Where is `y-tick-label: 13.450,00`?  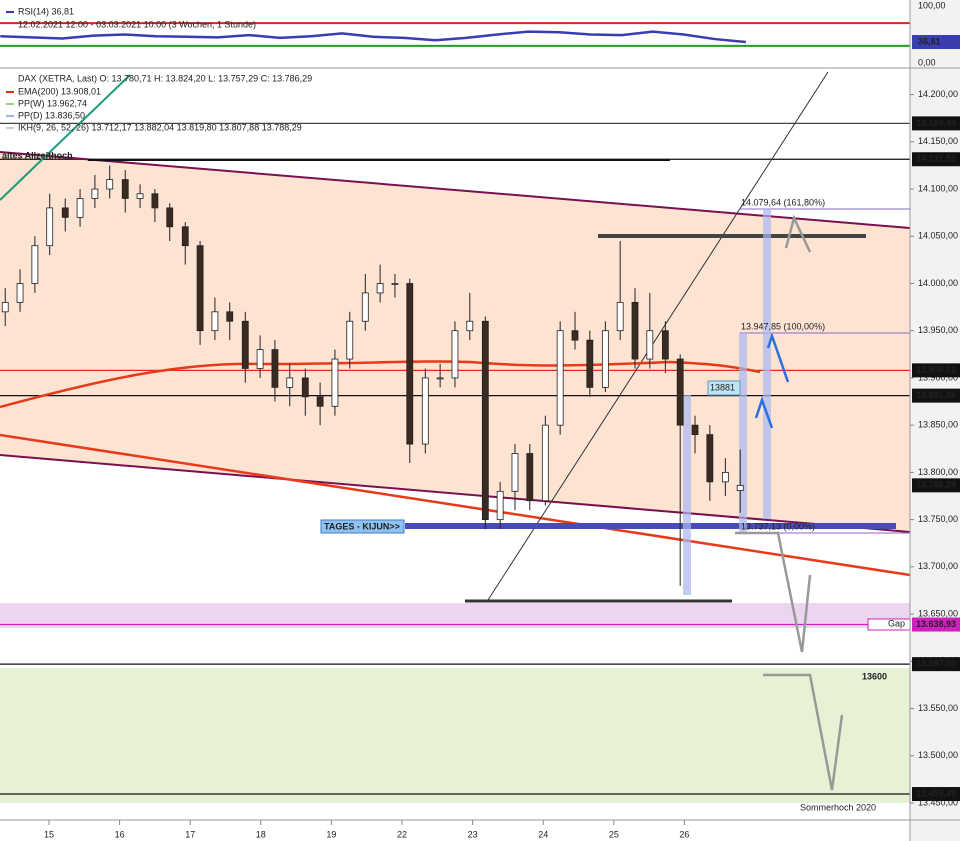
y-tick-label: 13.450,00 is located at coordinates (938, 802).